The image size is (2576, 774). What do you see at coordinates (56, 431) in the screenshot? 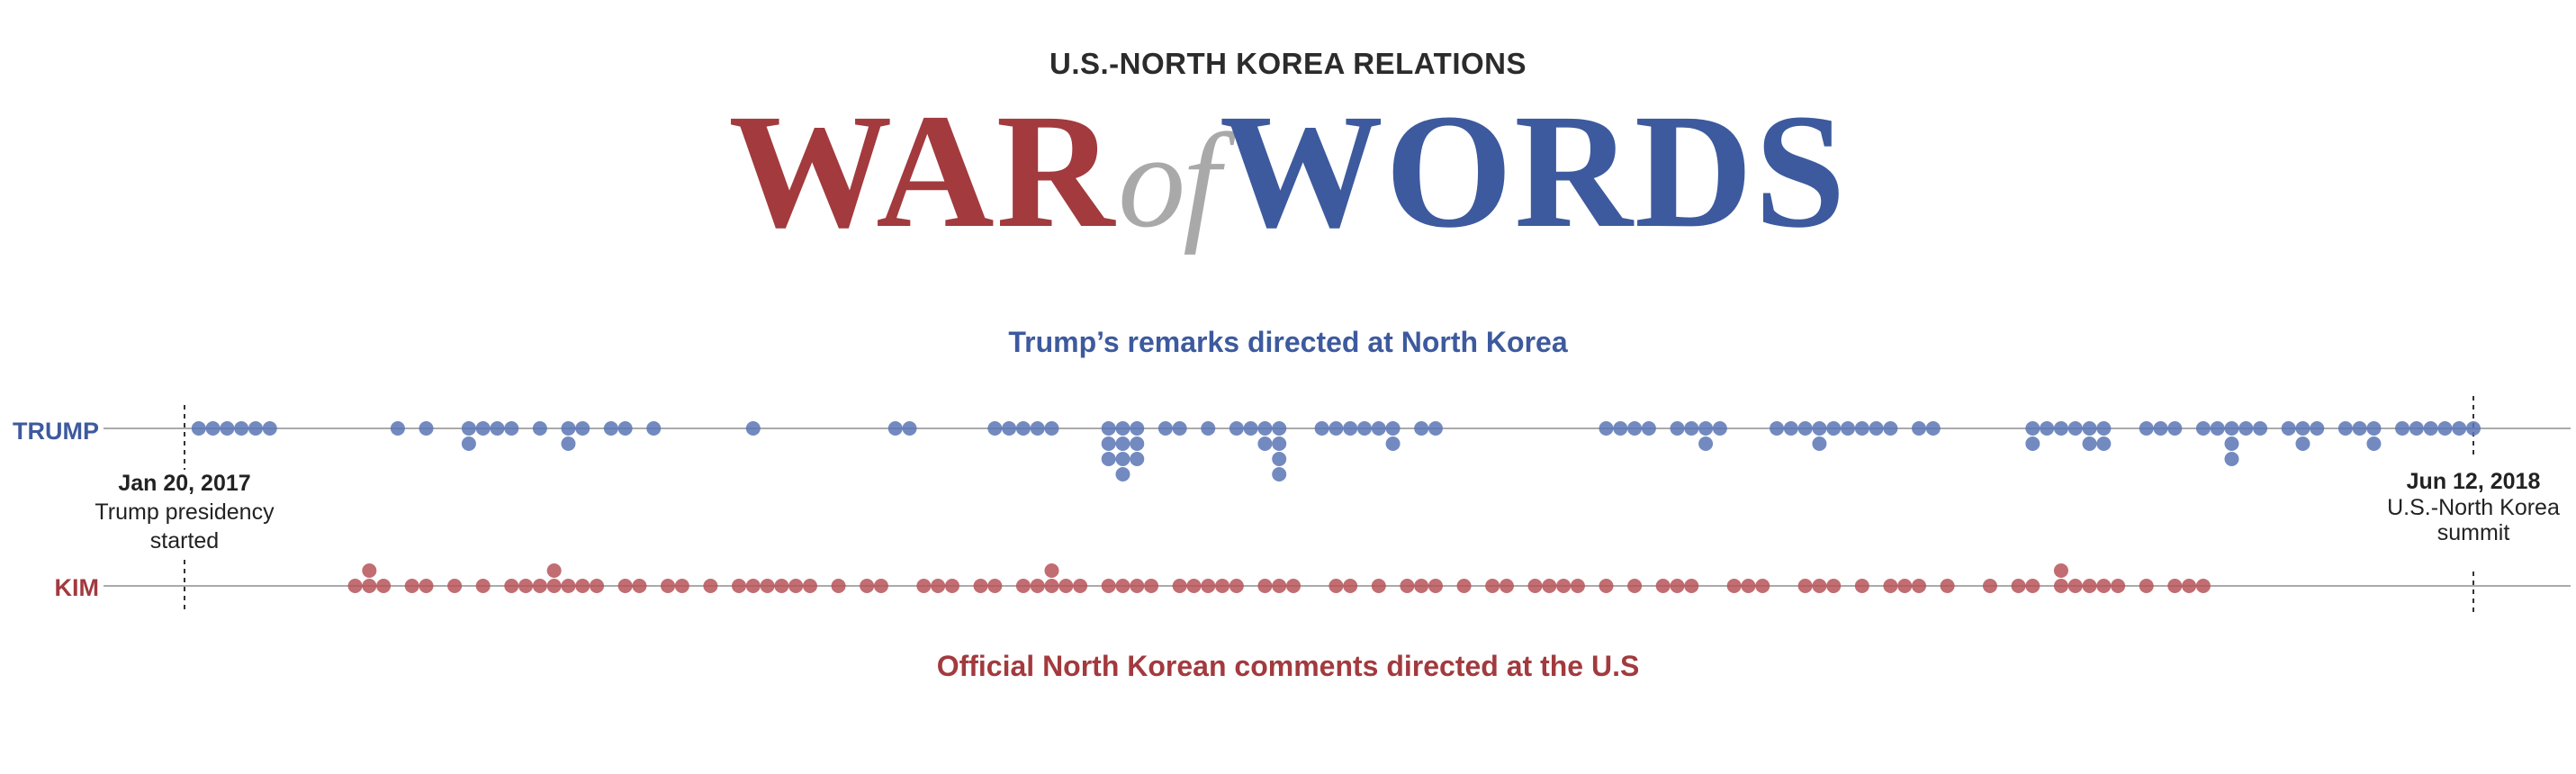
I see `trump-row-label: TRUMP` at bounding box center [56, 431].